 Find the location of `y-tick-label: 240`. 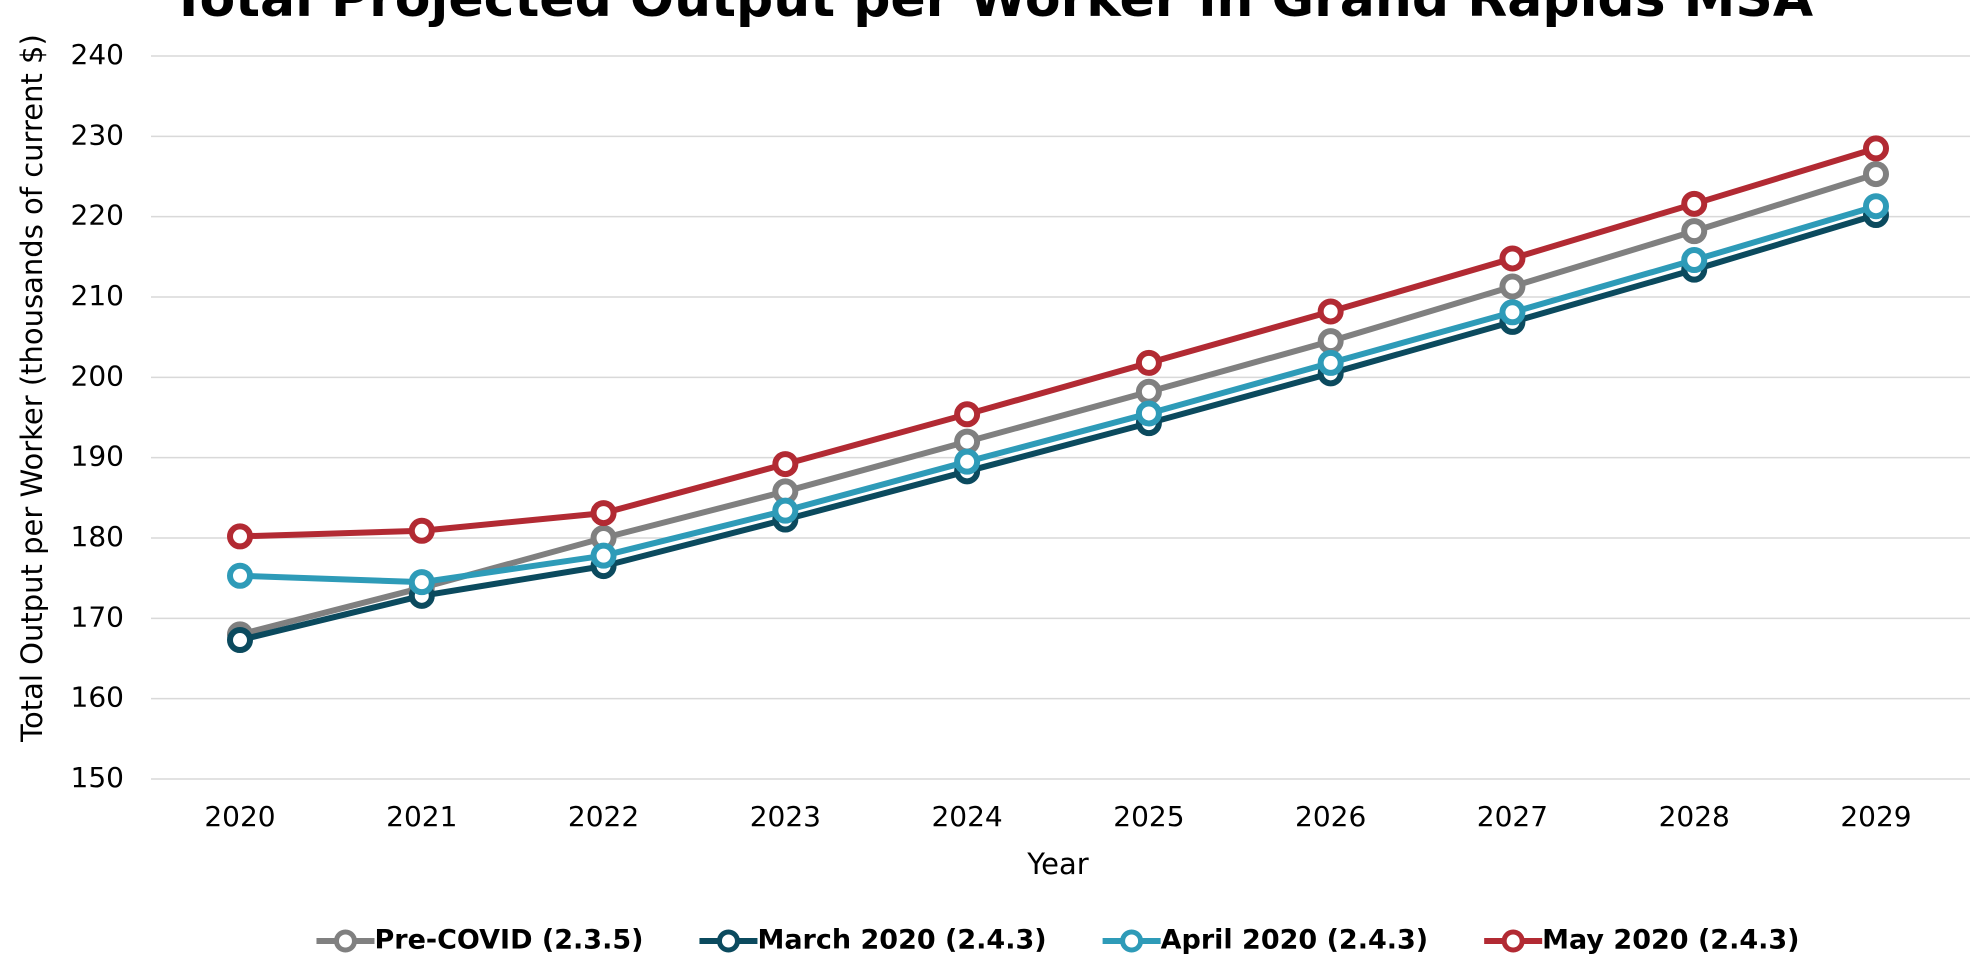

y-tick-label: 240 is located at coordinates (97, 54).